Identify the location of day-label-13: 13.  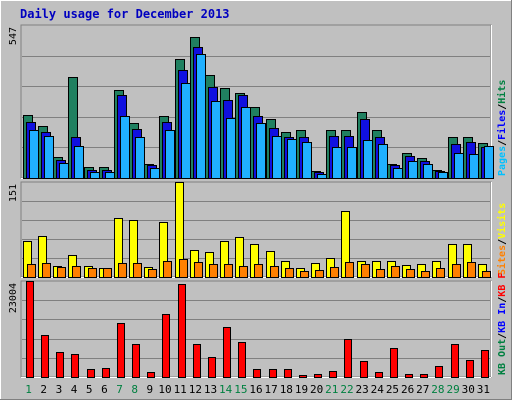
(210, 389).